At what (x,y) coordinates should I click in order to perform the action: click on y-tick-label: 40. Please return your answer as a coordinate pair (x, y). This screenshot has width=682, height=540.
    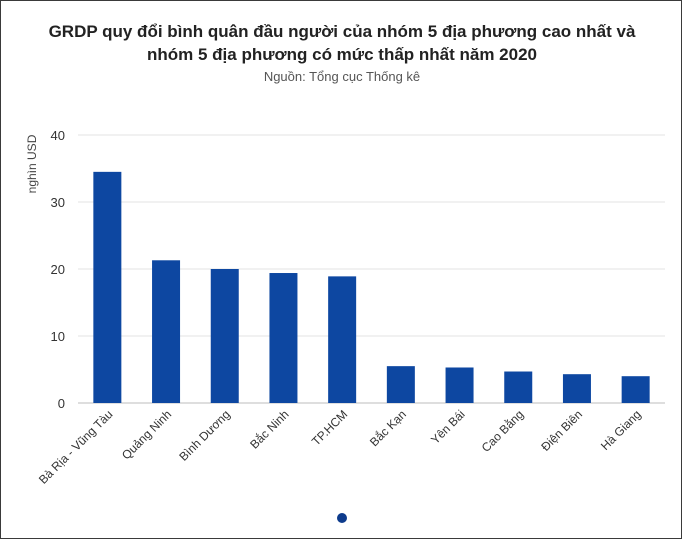
    Looking at the image, I should click on (58, 135).